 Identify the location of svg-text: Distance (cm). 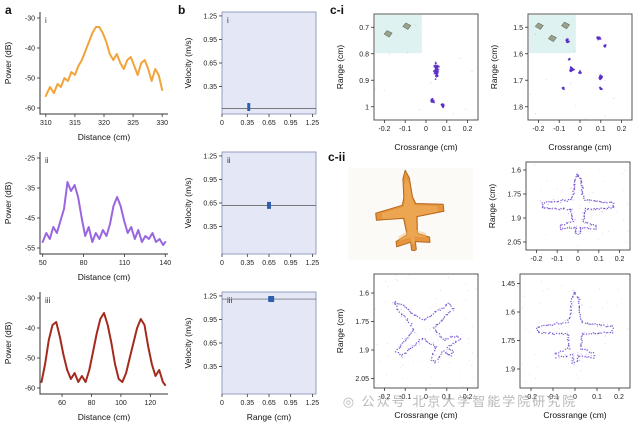
(104, 137).